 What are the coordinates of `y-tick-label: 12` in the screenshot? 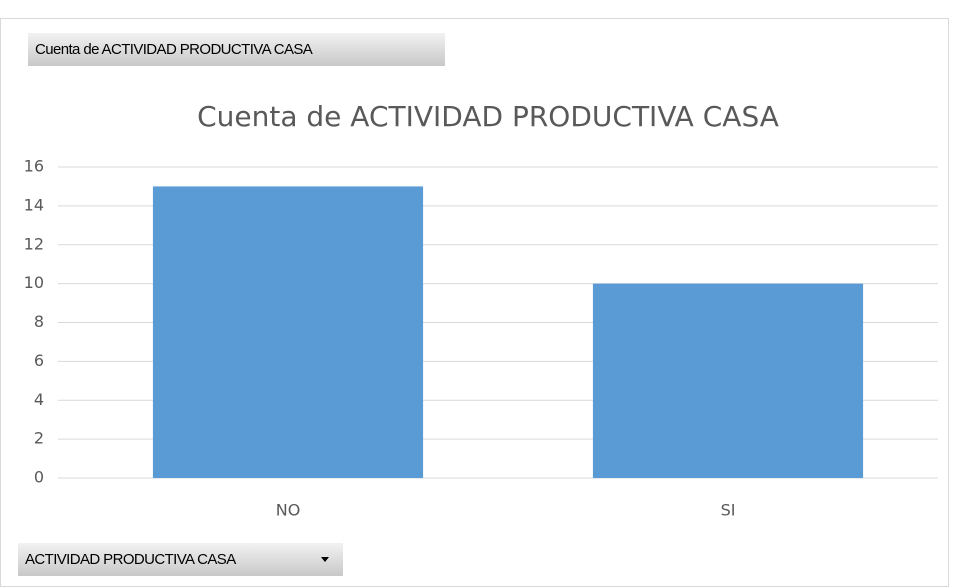 It's located at (34, 243).